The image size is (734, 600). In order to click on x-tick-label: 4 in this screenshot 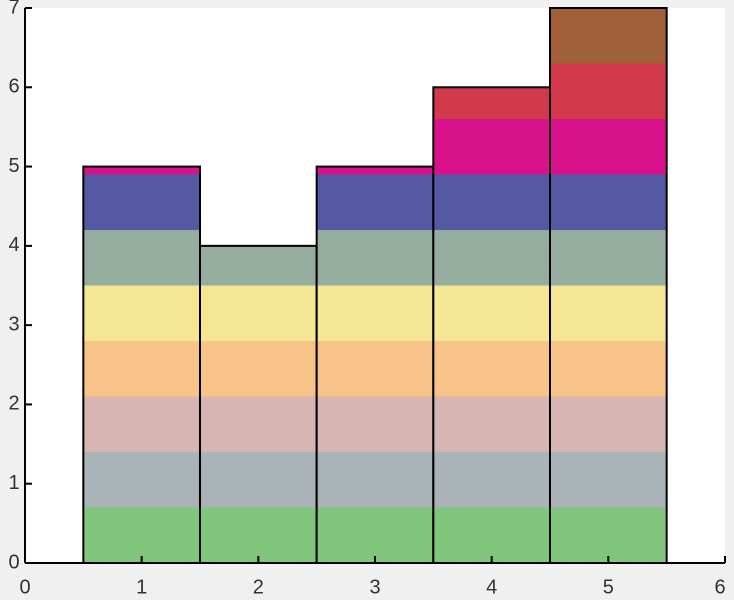, I will do `click(491, 587)`.